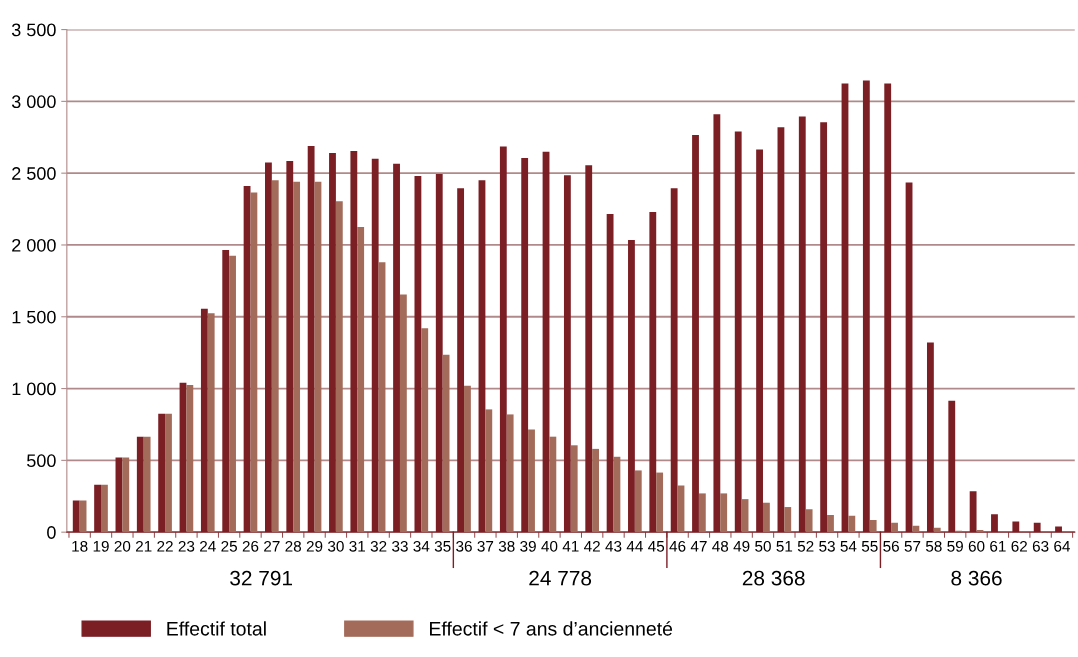  What do you see at coordinates (1019, 546) in the screenshot?
I see `x-tick-label: 62` at bounding box center [1019, 546].